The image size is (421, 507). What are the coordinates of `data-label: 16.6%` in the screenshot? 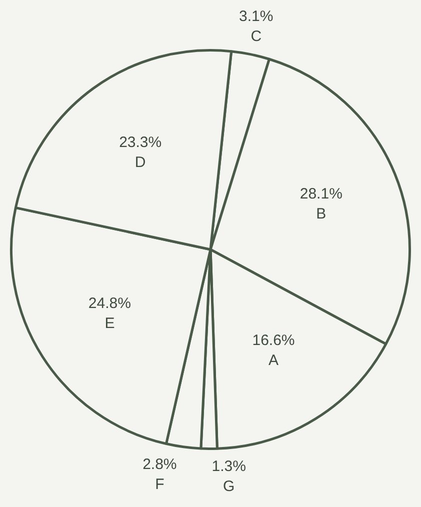 It's located at (273, 341).